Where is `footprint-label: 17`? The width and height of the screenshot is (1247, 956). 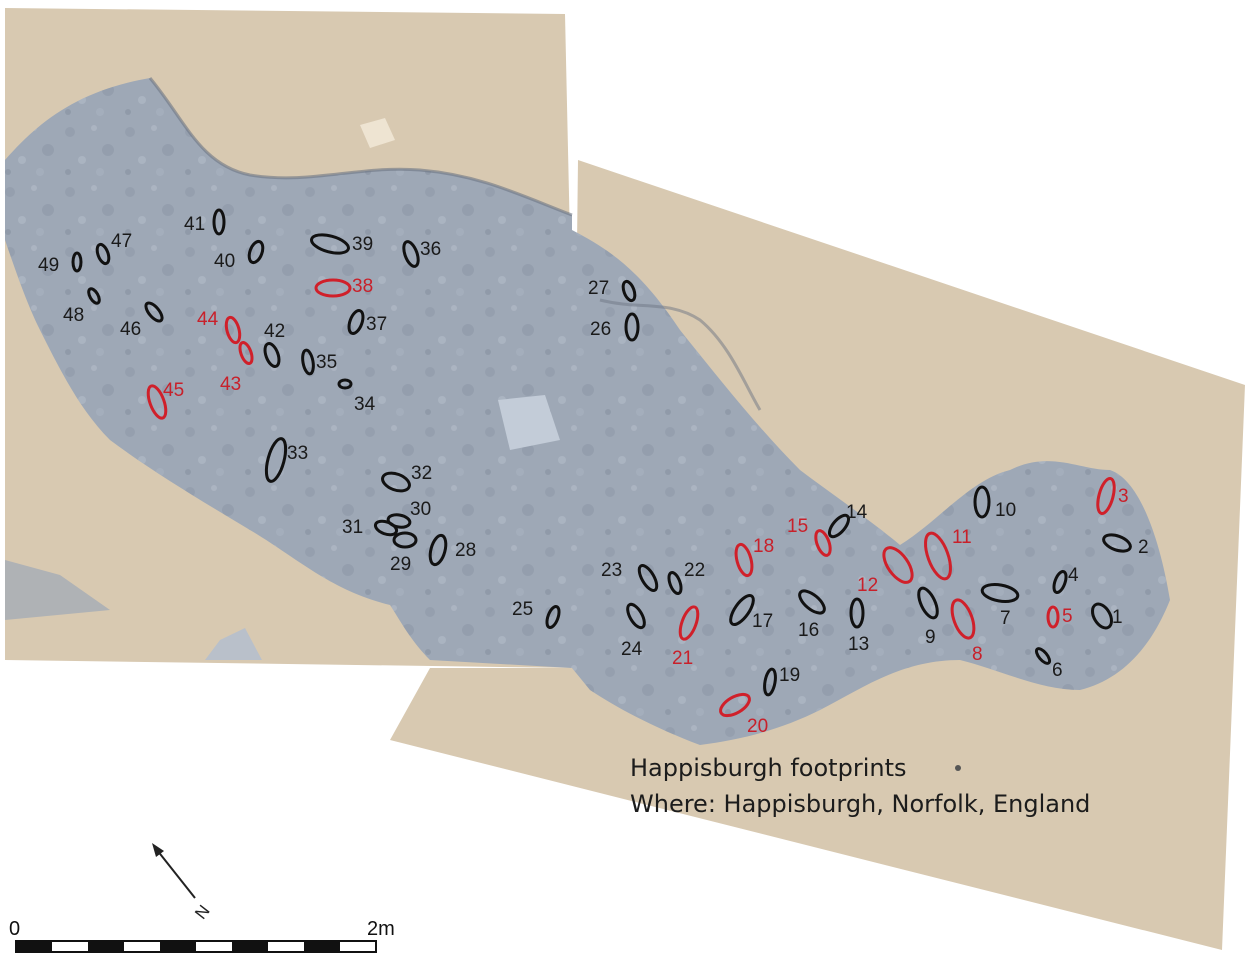
footprint-label: 17 is located at coordinates (762, 621).